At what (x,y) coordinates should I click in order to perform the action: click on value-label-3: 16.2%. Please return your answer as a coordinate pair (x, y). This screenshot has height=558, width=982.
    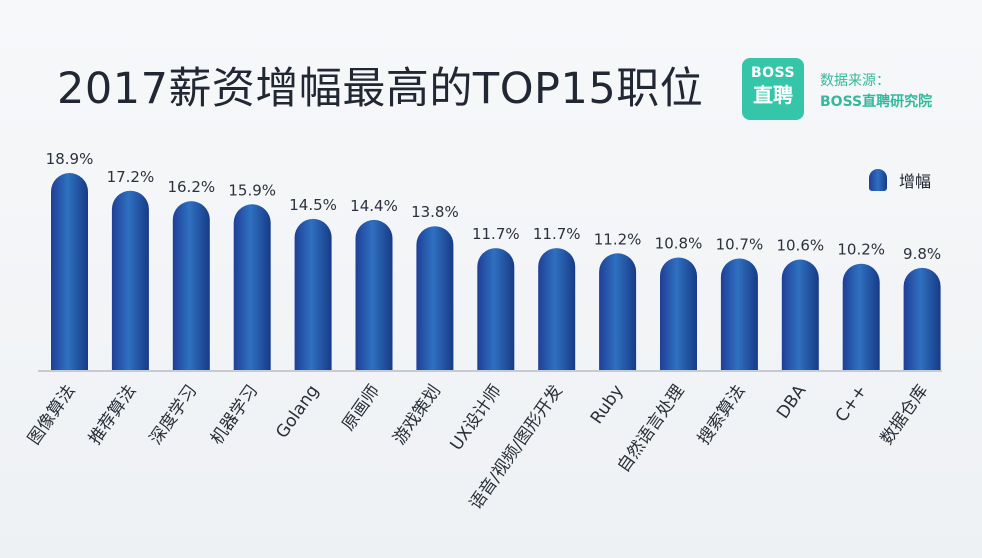
    Looking at the image, I should click on (191, 187).